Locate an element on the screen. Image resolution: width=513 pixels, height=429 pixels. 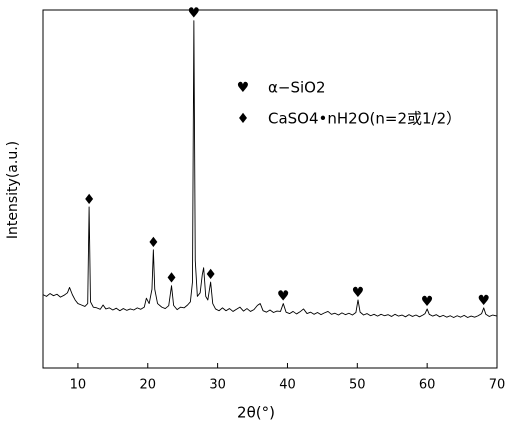
legend-label: CaSO4•nH2O(n=2或1/2） is located at coordinates (364, 119).